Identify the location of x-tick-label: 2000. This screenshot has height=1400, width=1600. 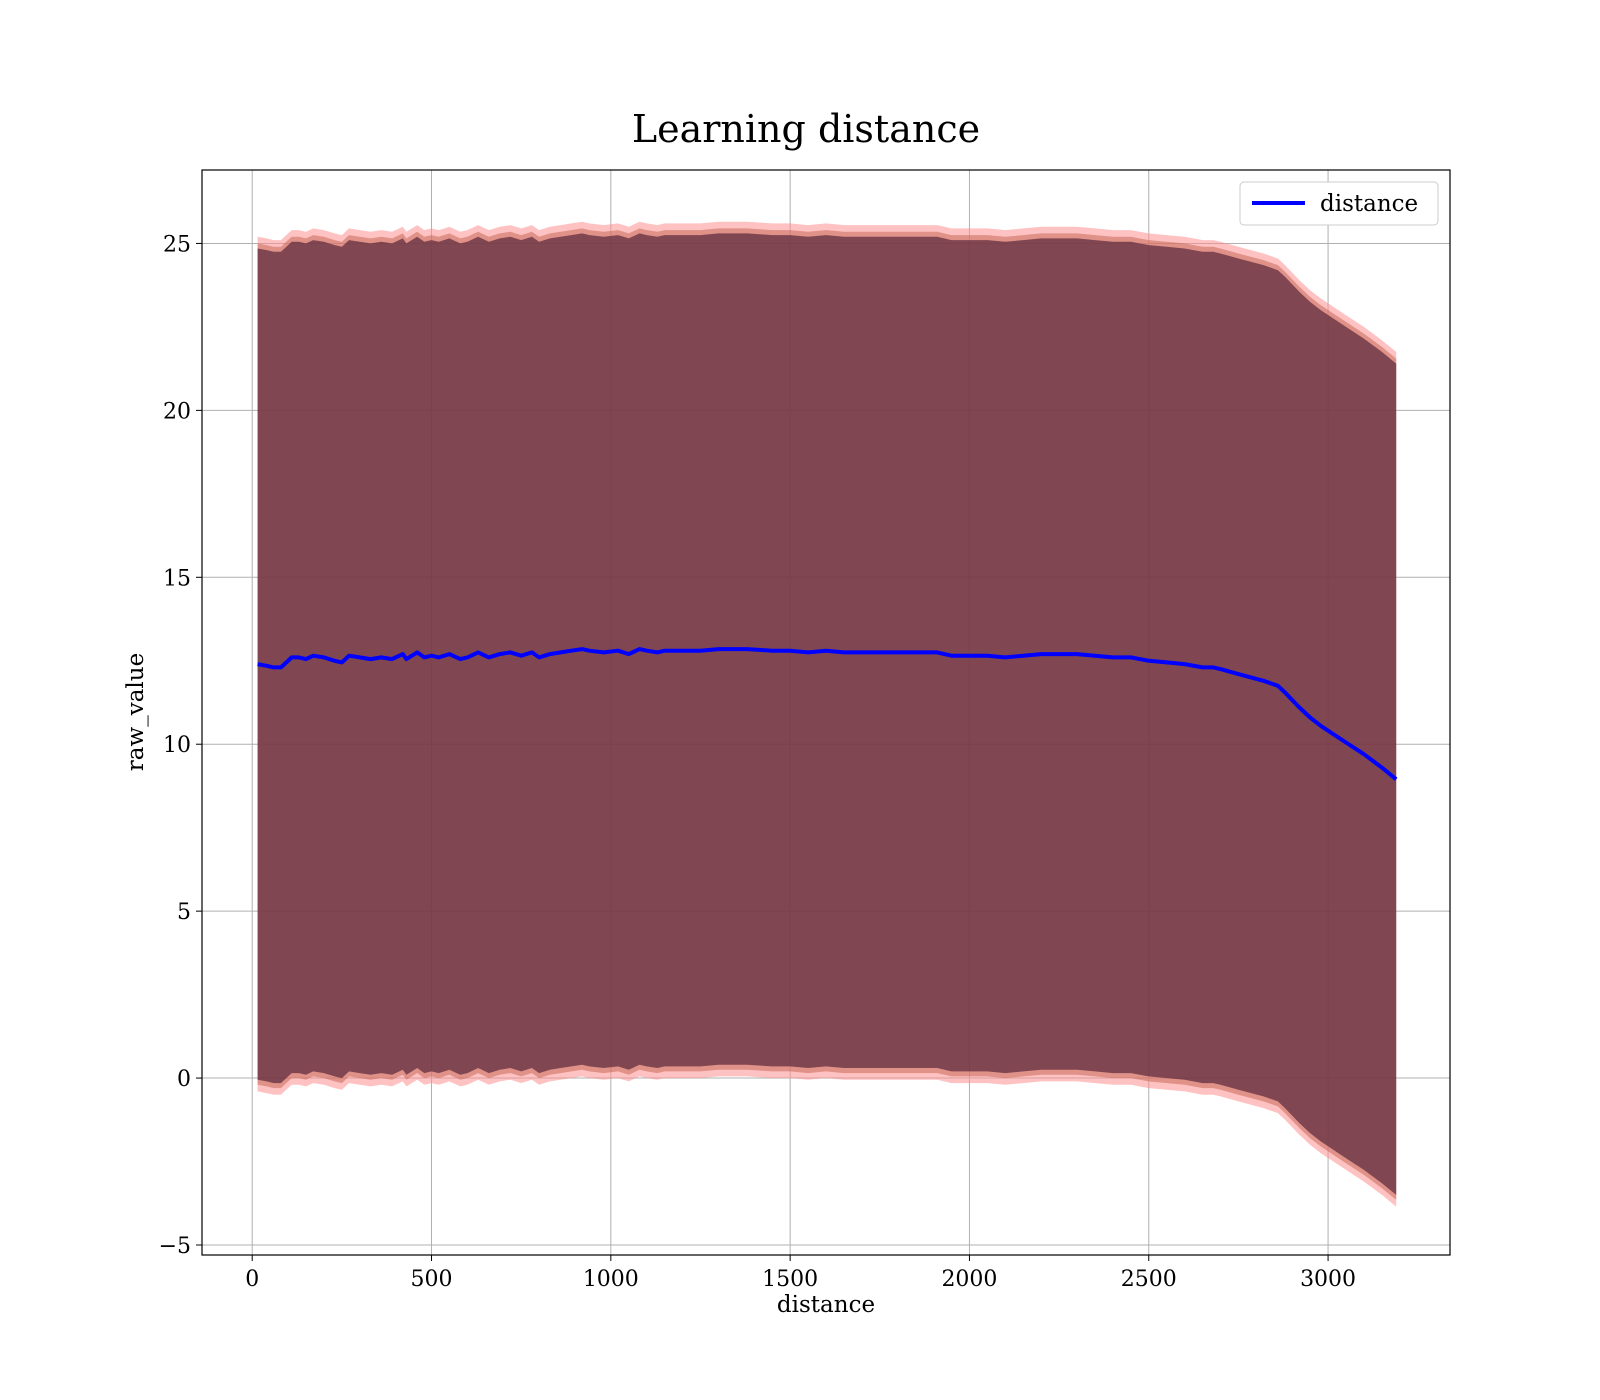
(969, 1279).